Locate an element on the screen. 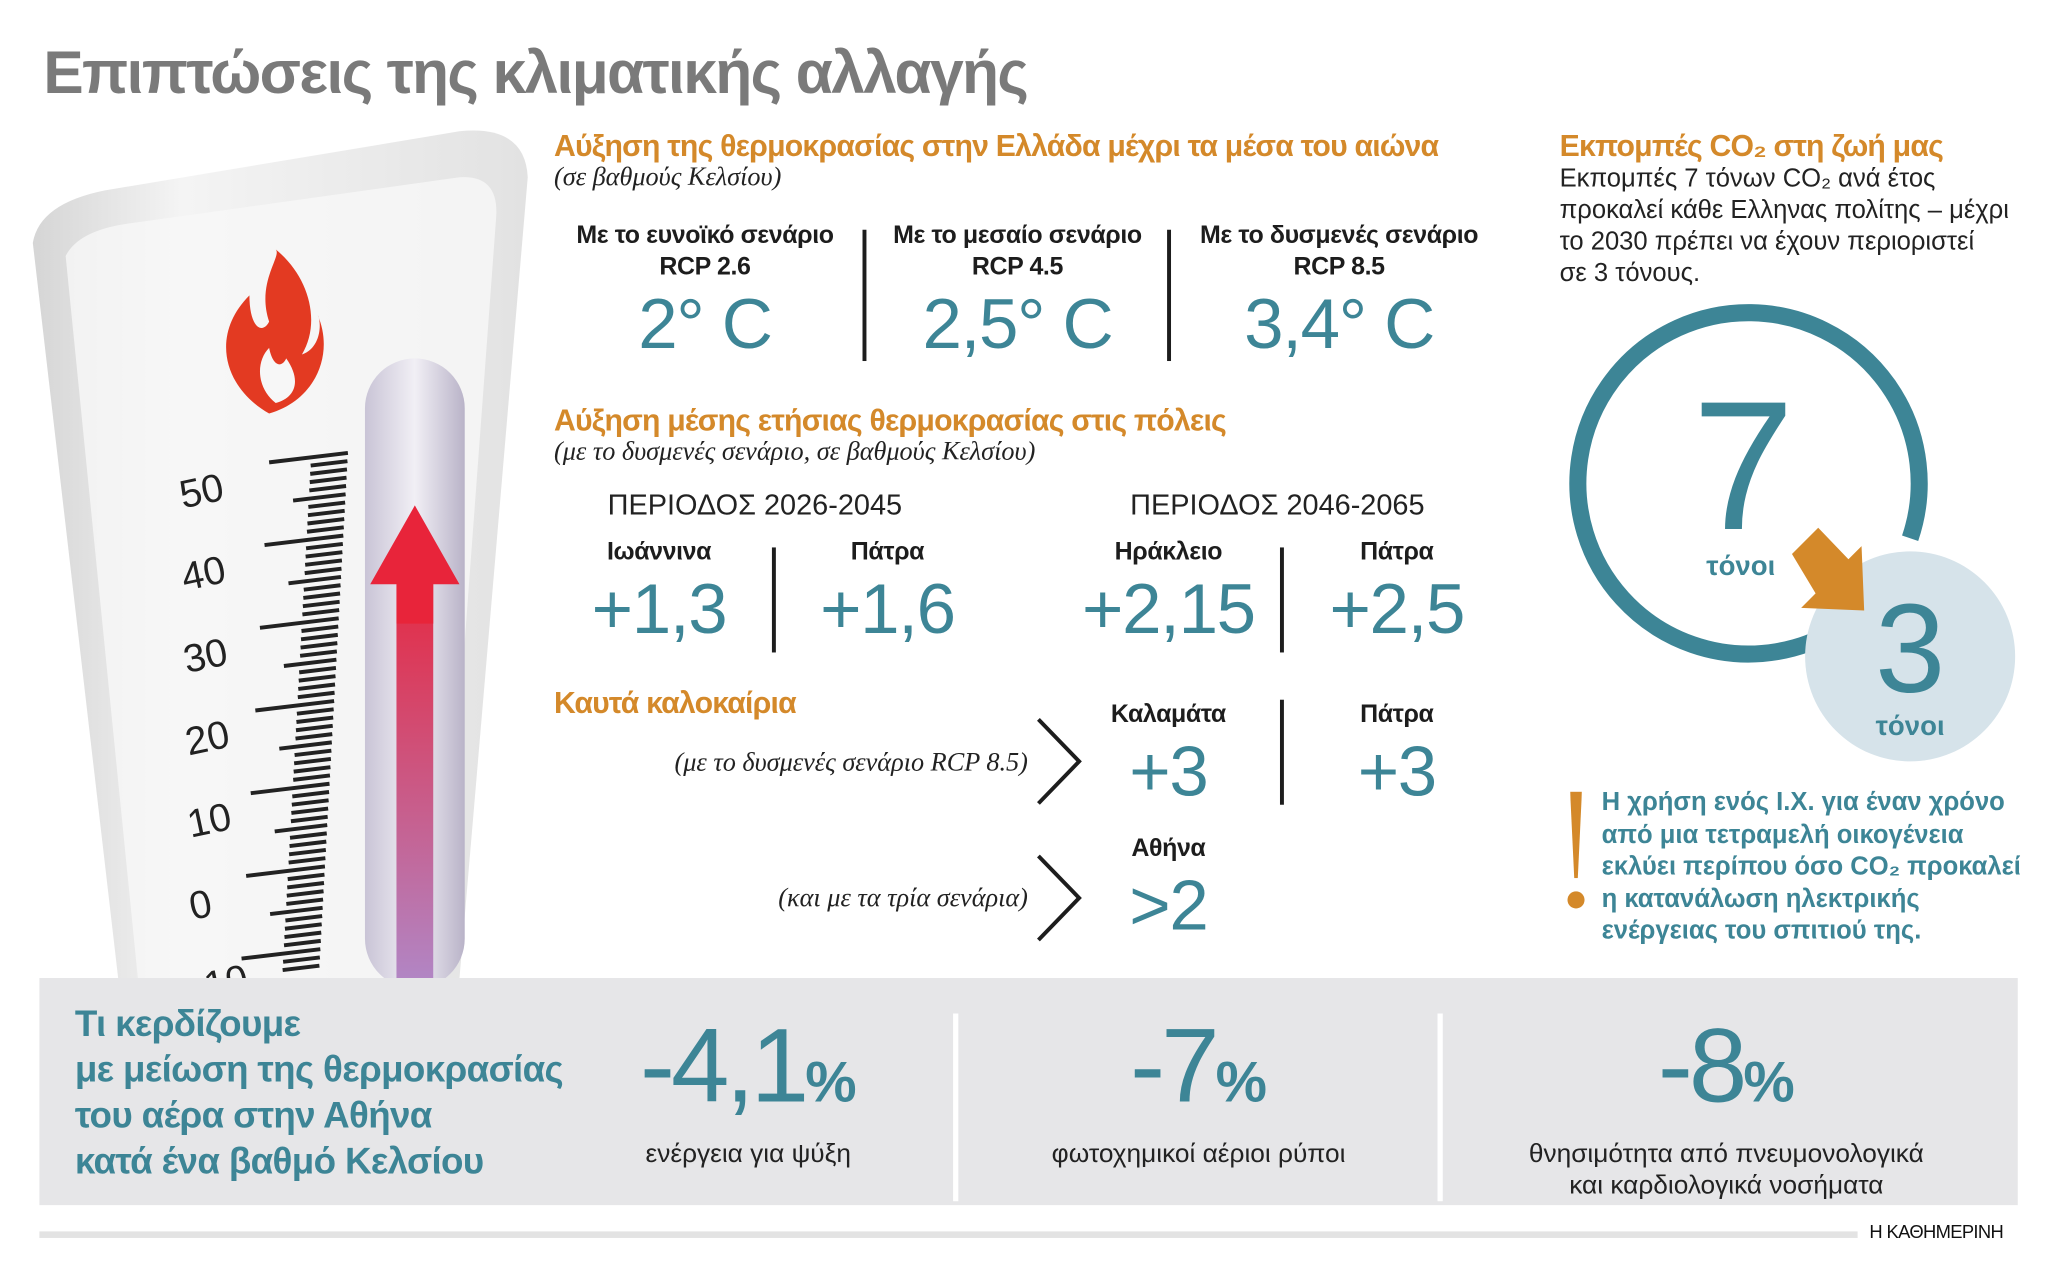 Image resolution: width=2048 pixels, height=1273 pixels. period-label: ΠΕΡΙΟΔΟΣ 2026-2045 is located at coordinates (755, 505).